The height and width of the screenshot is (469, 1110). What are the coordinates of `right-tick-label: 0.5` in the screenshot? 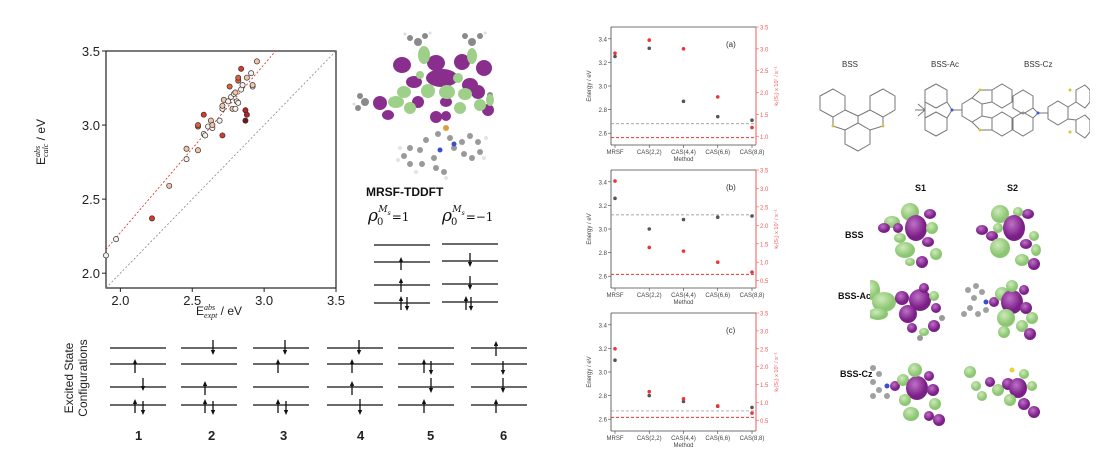 It's located at (764, 282).